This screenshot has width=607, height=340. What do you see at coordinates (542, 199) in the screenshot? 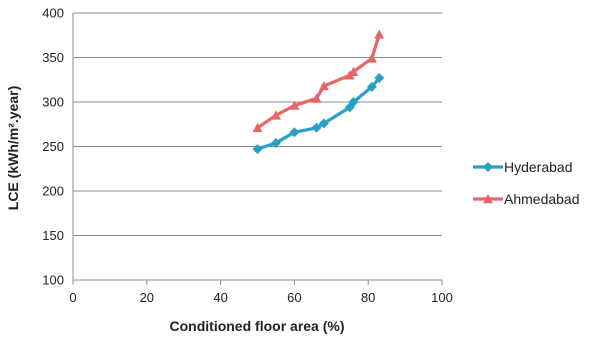
I see `legend-label: Ahmedabad` at bounding box center [542, 199].